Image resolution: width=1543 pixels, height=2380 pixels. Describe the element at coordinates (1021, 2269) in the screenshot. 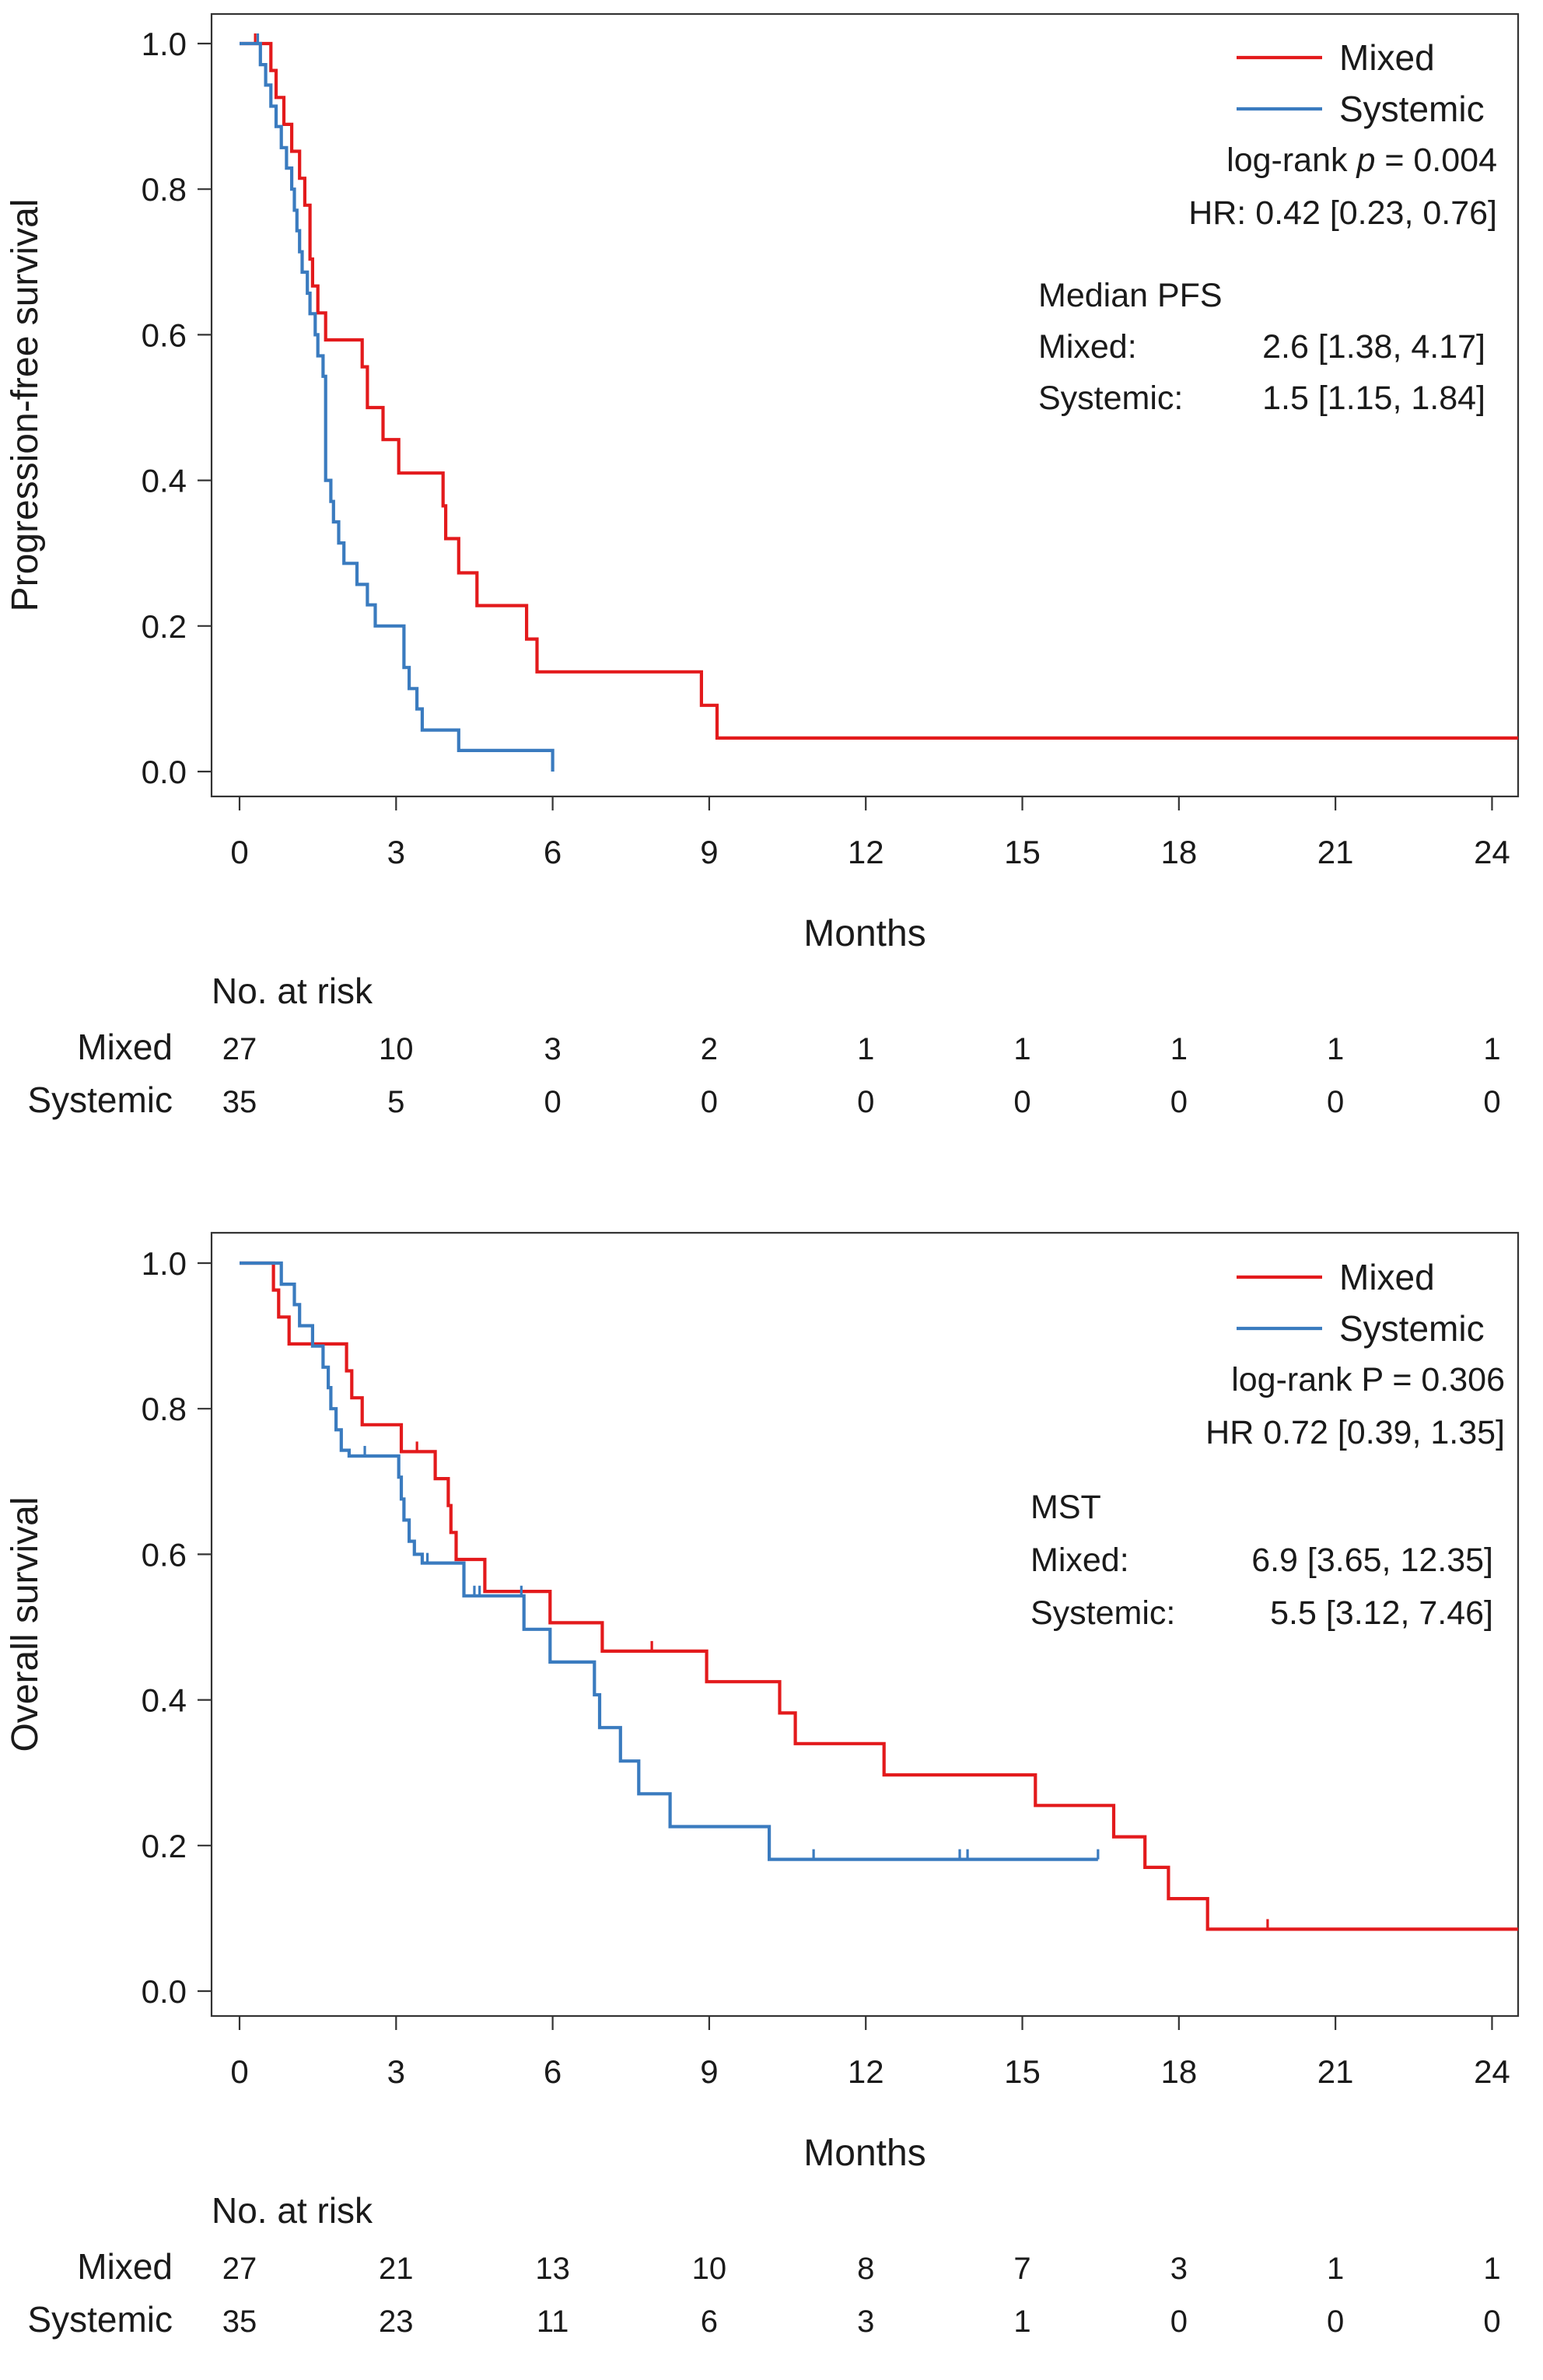

I see `risk-count: 7` at that location.